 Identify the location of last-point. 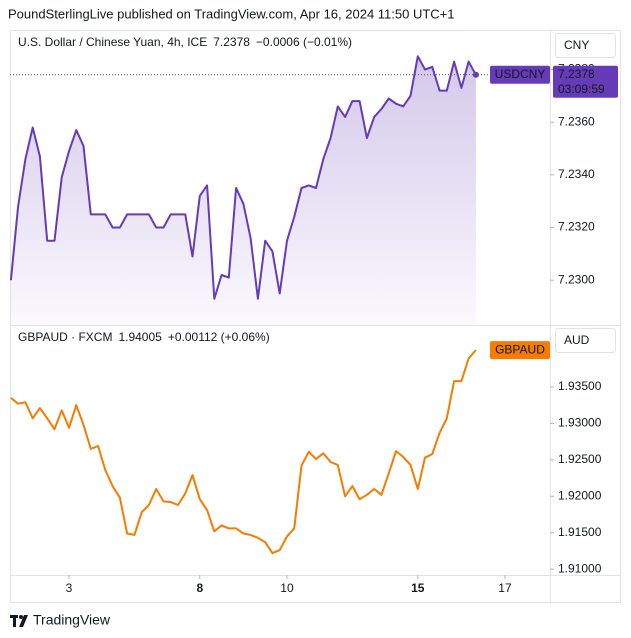
(475, 74).